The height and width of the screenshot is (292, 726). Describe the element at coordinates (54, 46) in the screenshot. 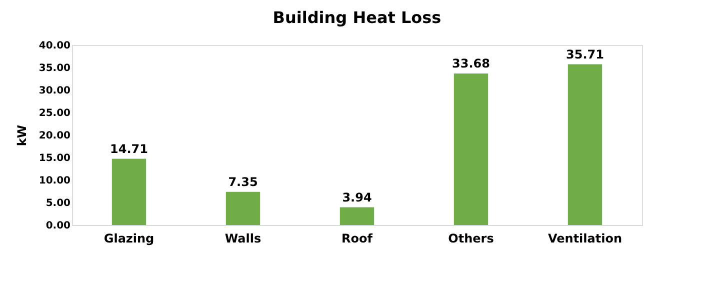

I see `y-tick-label: 40.00` at that location.